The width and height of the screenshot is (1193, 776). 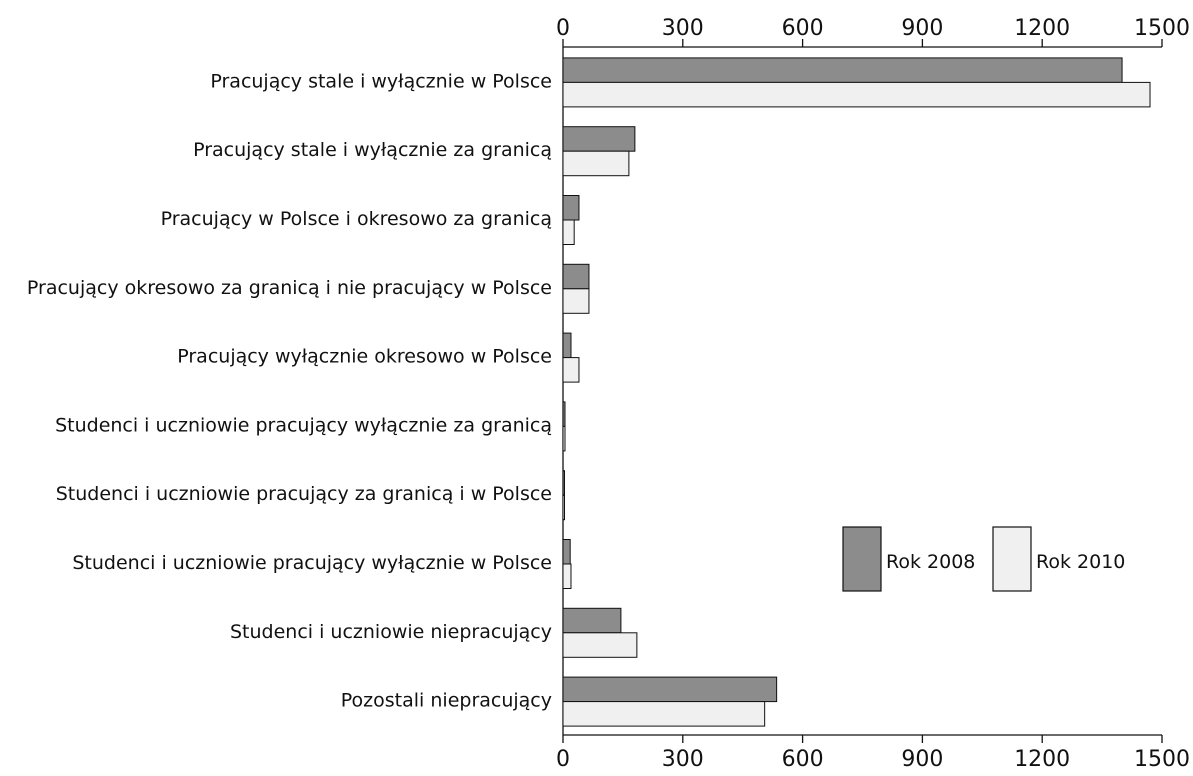 I want to click on top-tick-label: 0, so click(x=563, y=28).